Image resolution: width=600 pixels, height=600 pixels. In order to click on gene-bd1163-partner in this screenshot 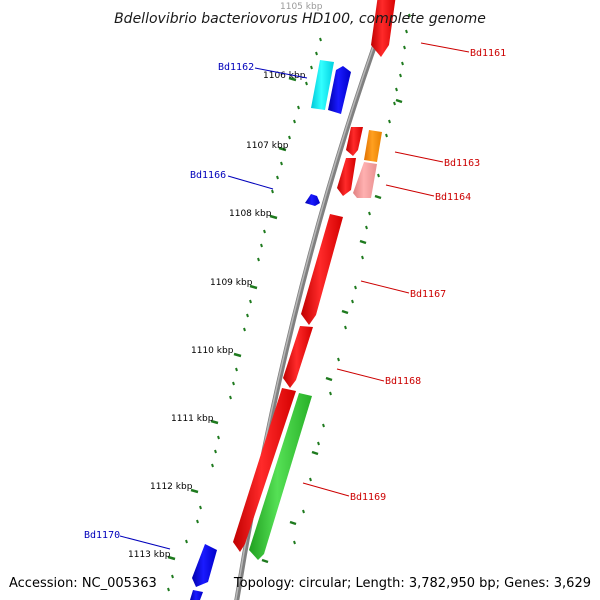, I will do `click(346, 177)`.